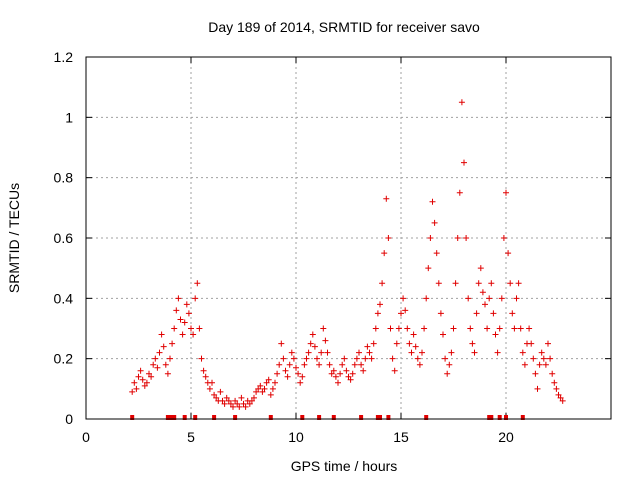  Describe the element at coordinates (69, 419) in the screenshot. I see `y-tick-label: 0` at that location.